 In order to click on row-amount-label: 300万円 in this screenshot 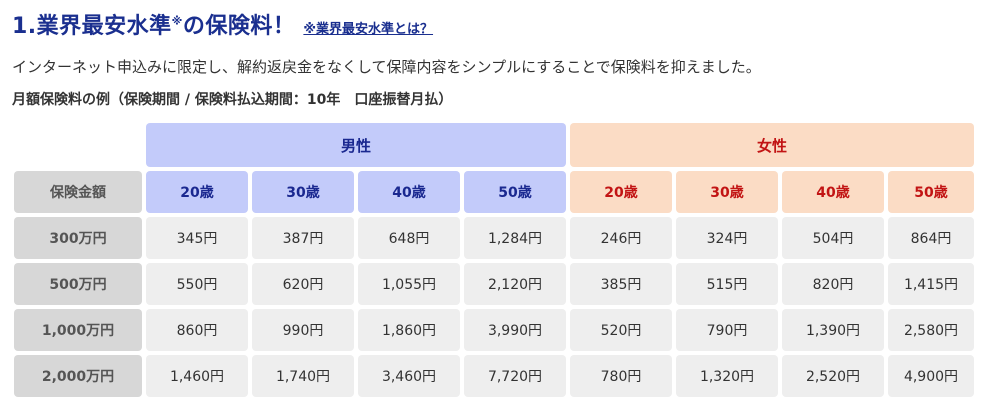, I will do `click(78, 238)`.